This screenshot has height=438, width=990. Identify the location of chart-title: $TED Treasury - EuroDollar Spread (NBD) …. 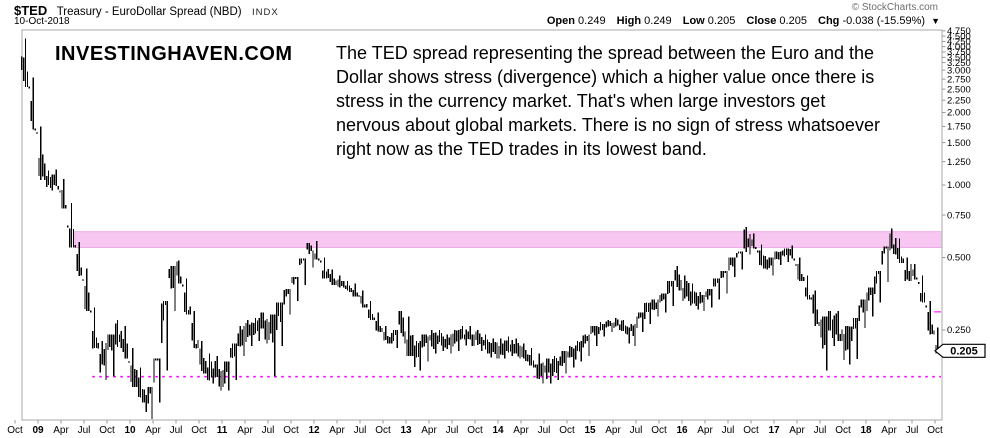
(146, 11).